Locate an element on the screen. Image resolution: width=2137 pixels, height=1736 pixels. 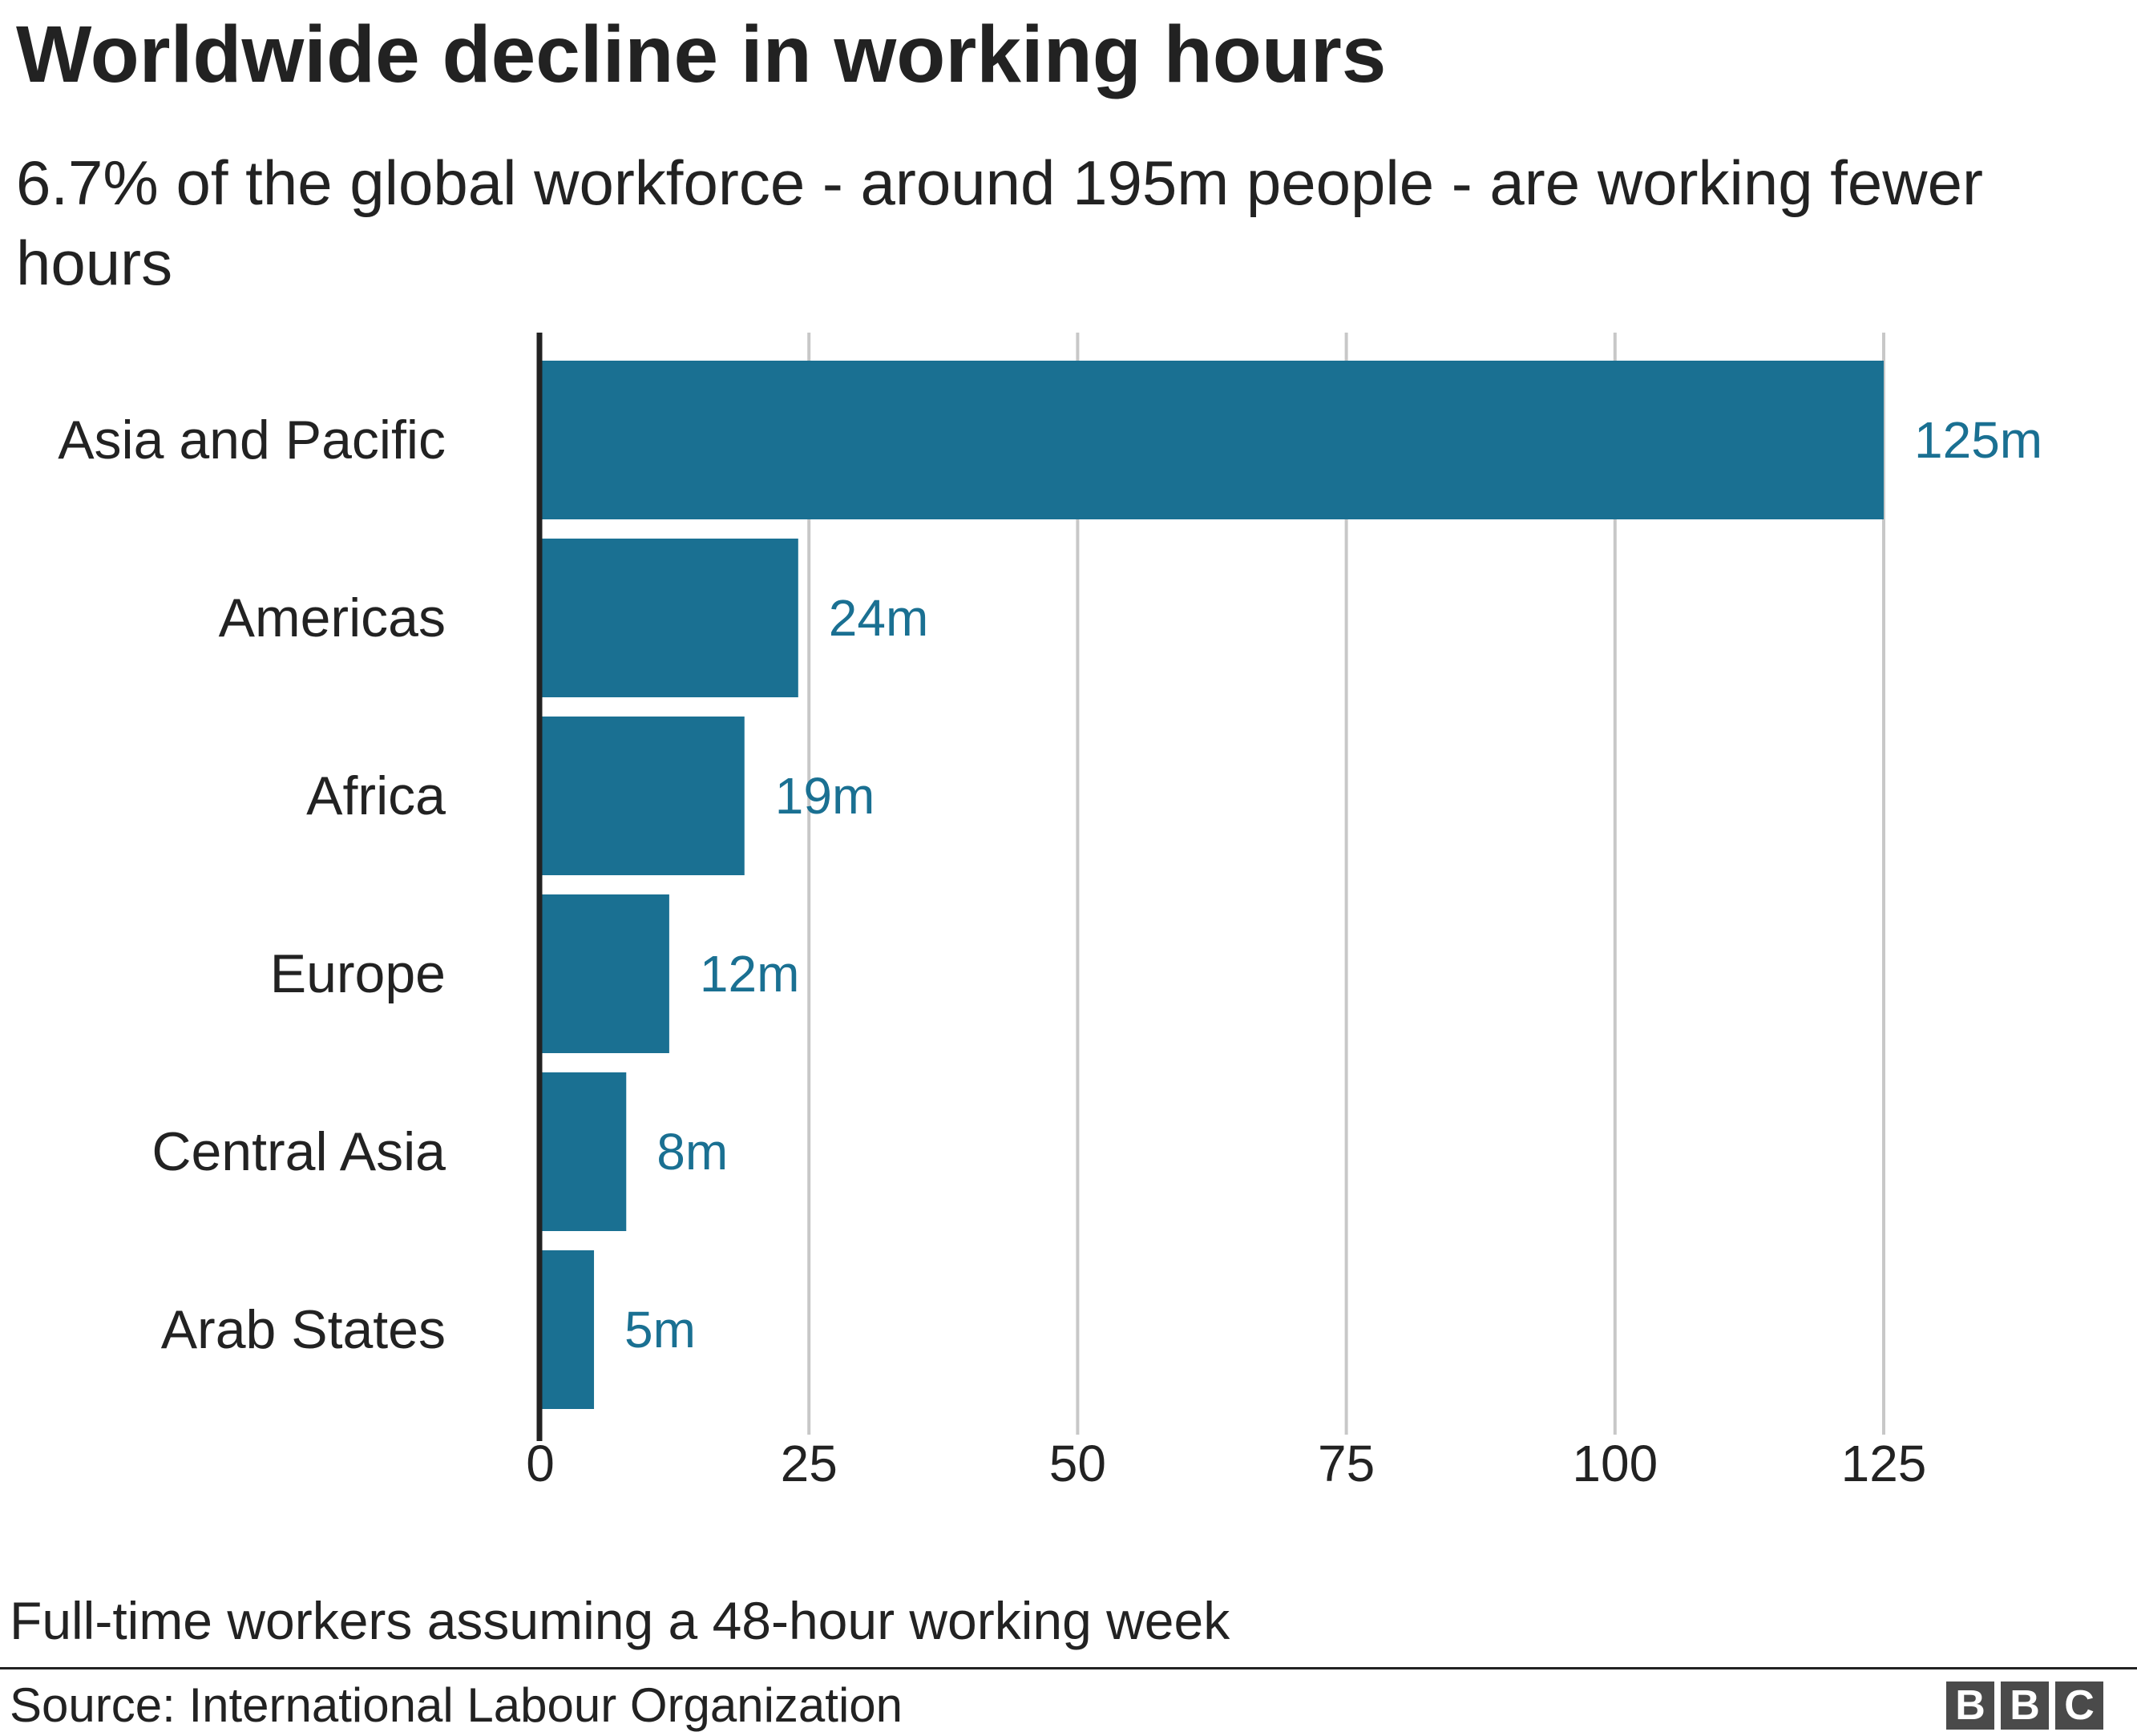
value-label-1: 24m is located at coordinates (879, 618).